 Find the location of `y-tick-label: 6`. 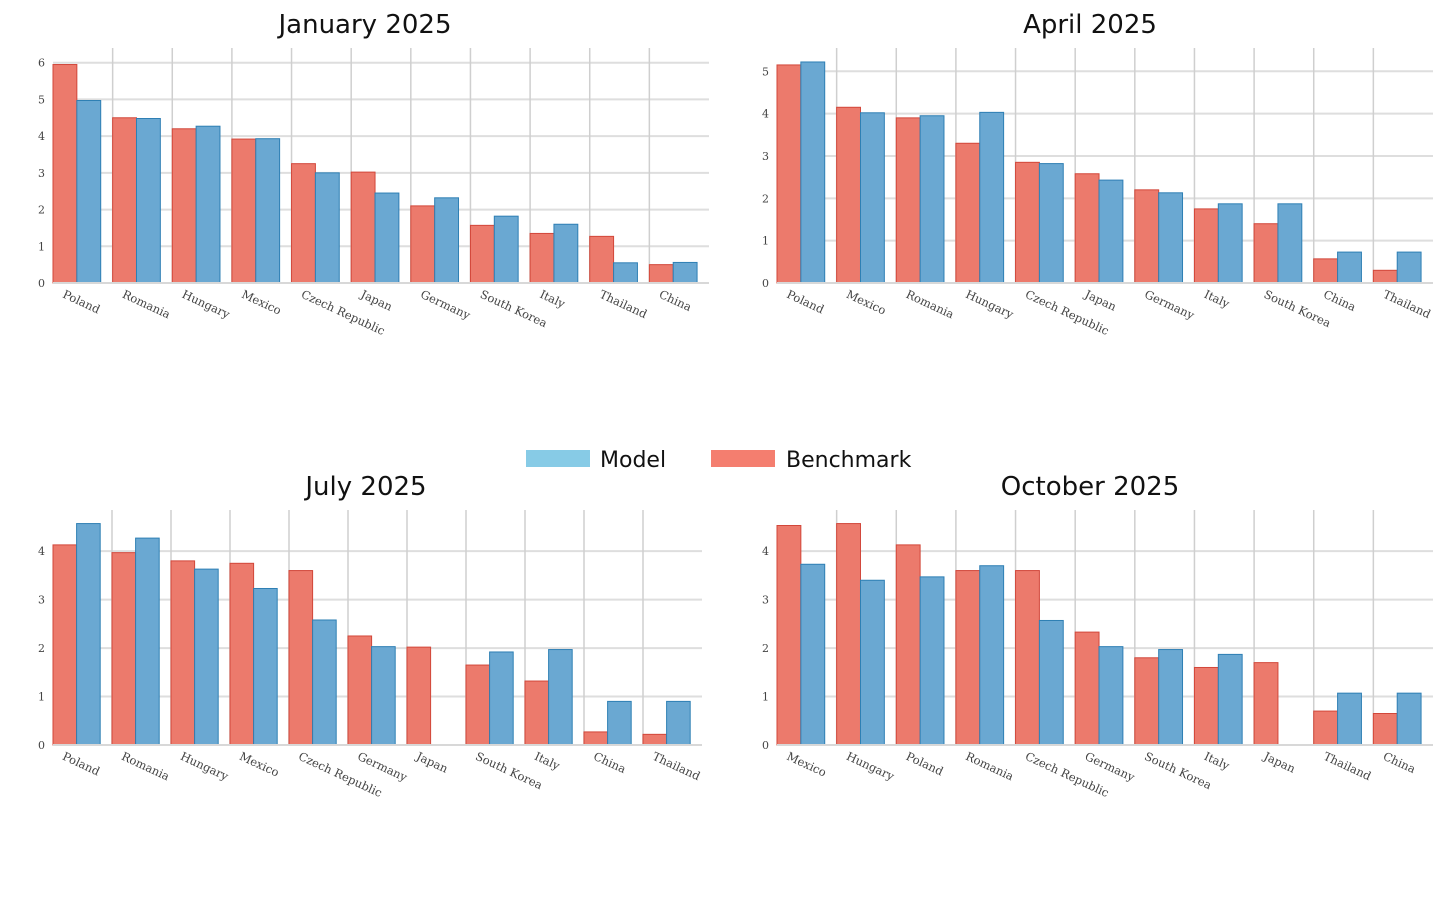

y-tick-label: 6 is located at coordinates (41, 63).